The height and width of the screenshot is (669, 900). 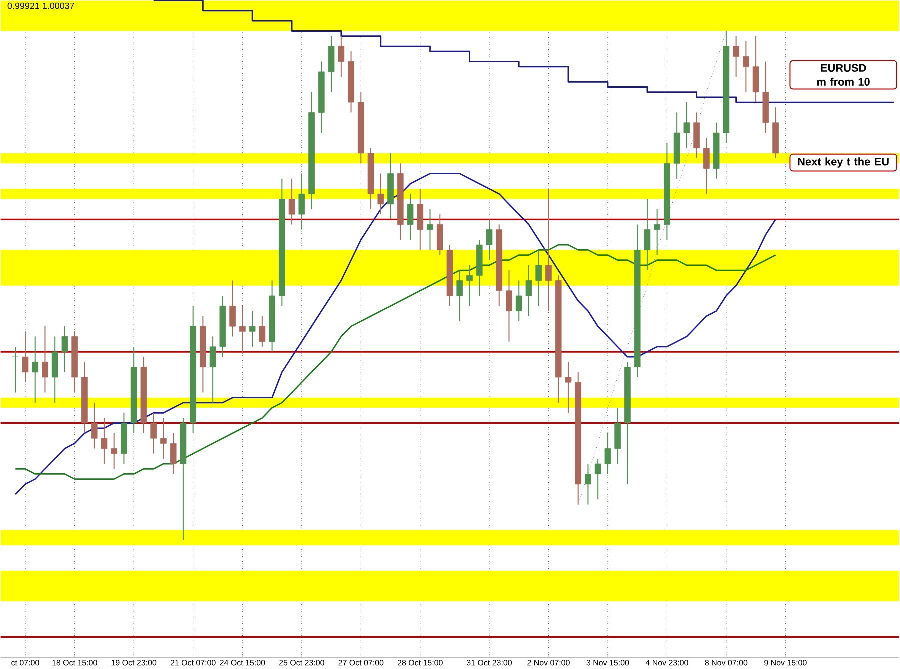 I want to click on text: 0.99921 1.00037, so click(x=41, y=6).